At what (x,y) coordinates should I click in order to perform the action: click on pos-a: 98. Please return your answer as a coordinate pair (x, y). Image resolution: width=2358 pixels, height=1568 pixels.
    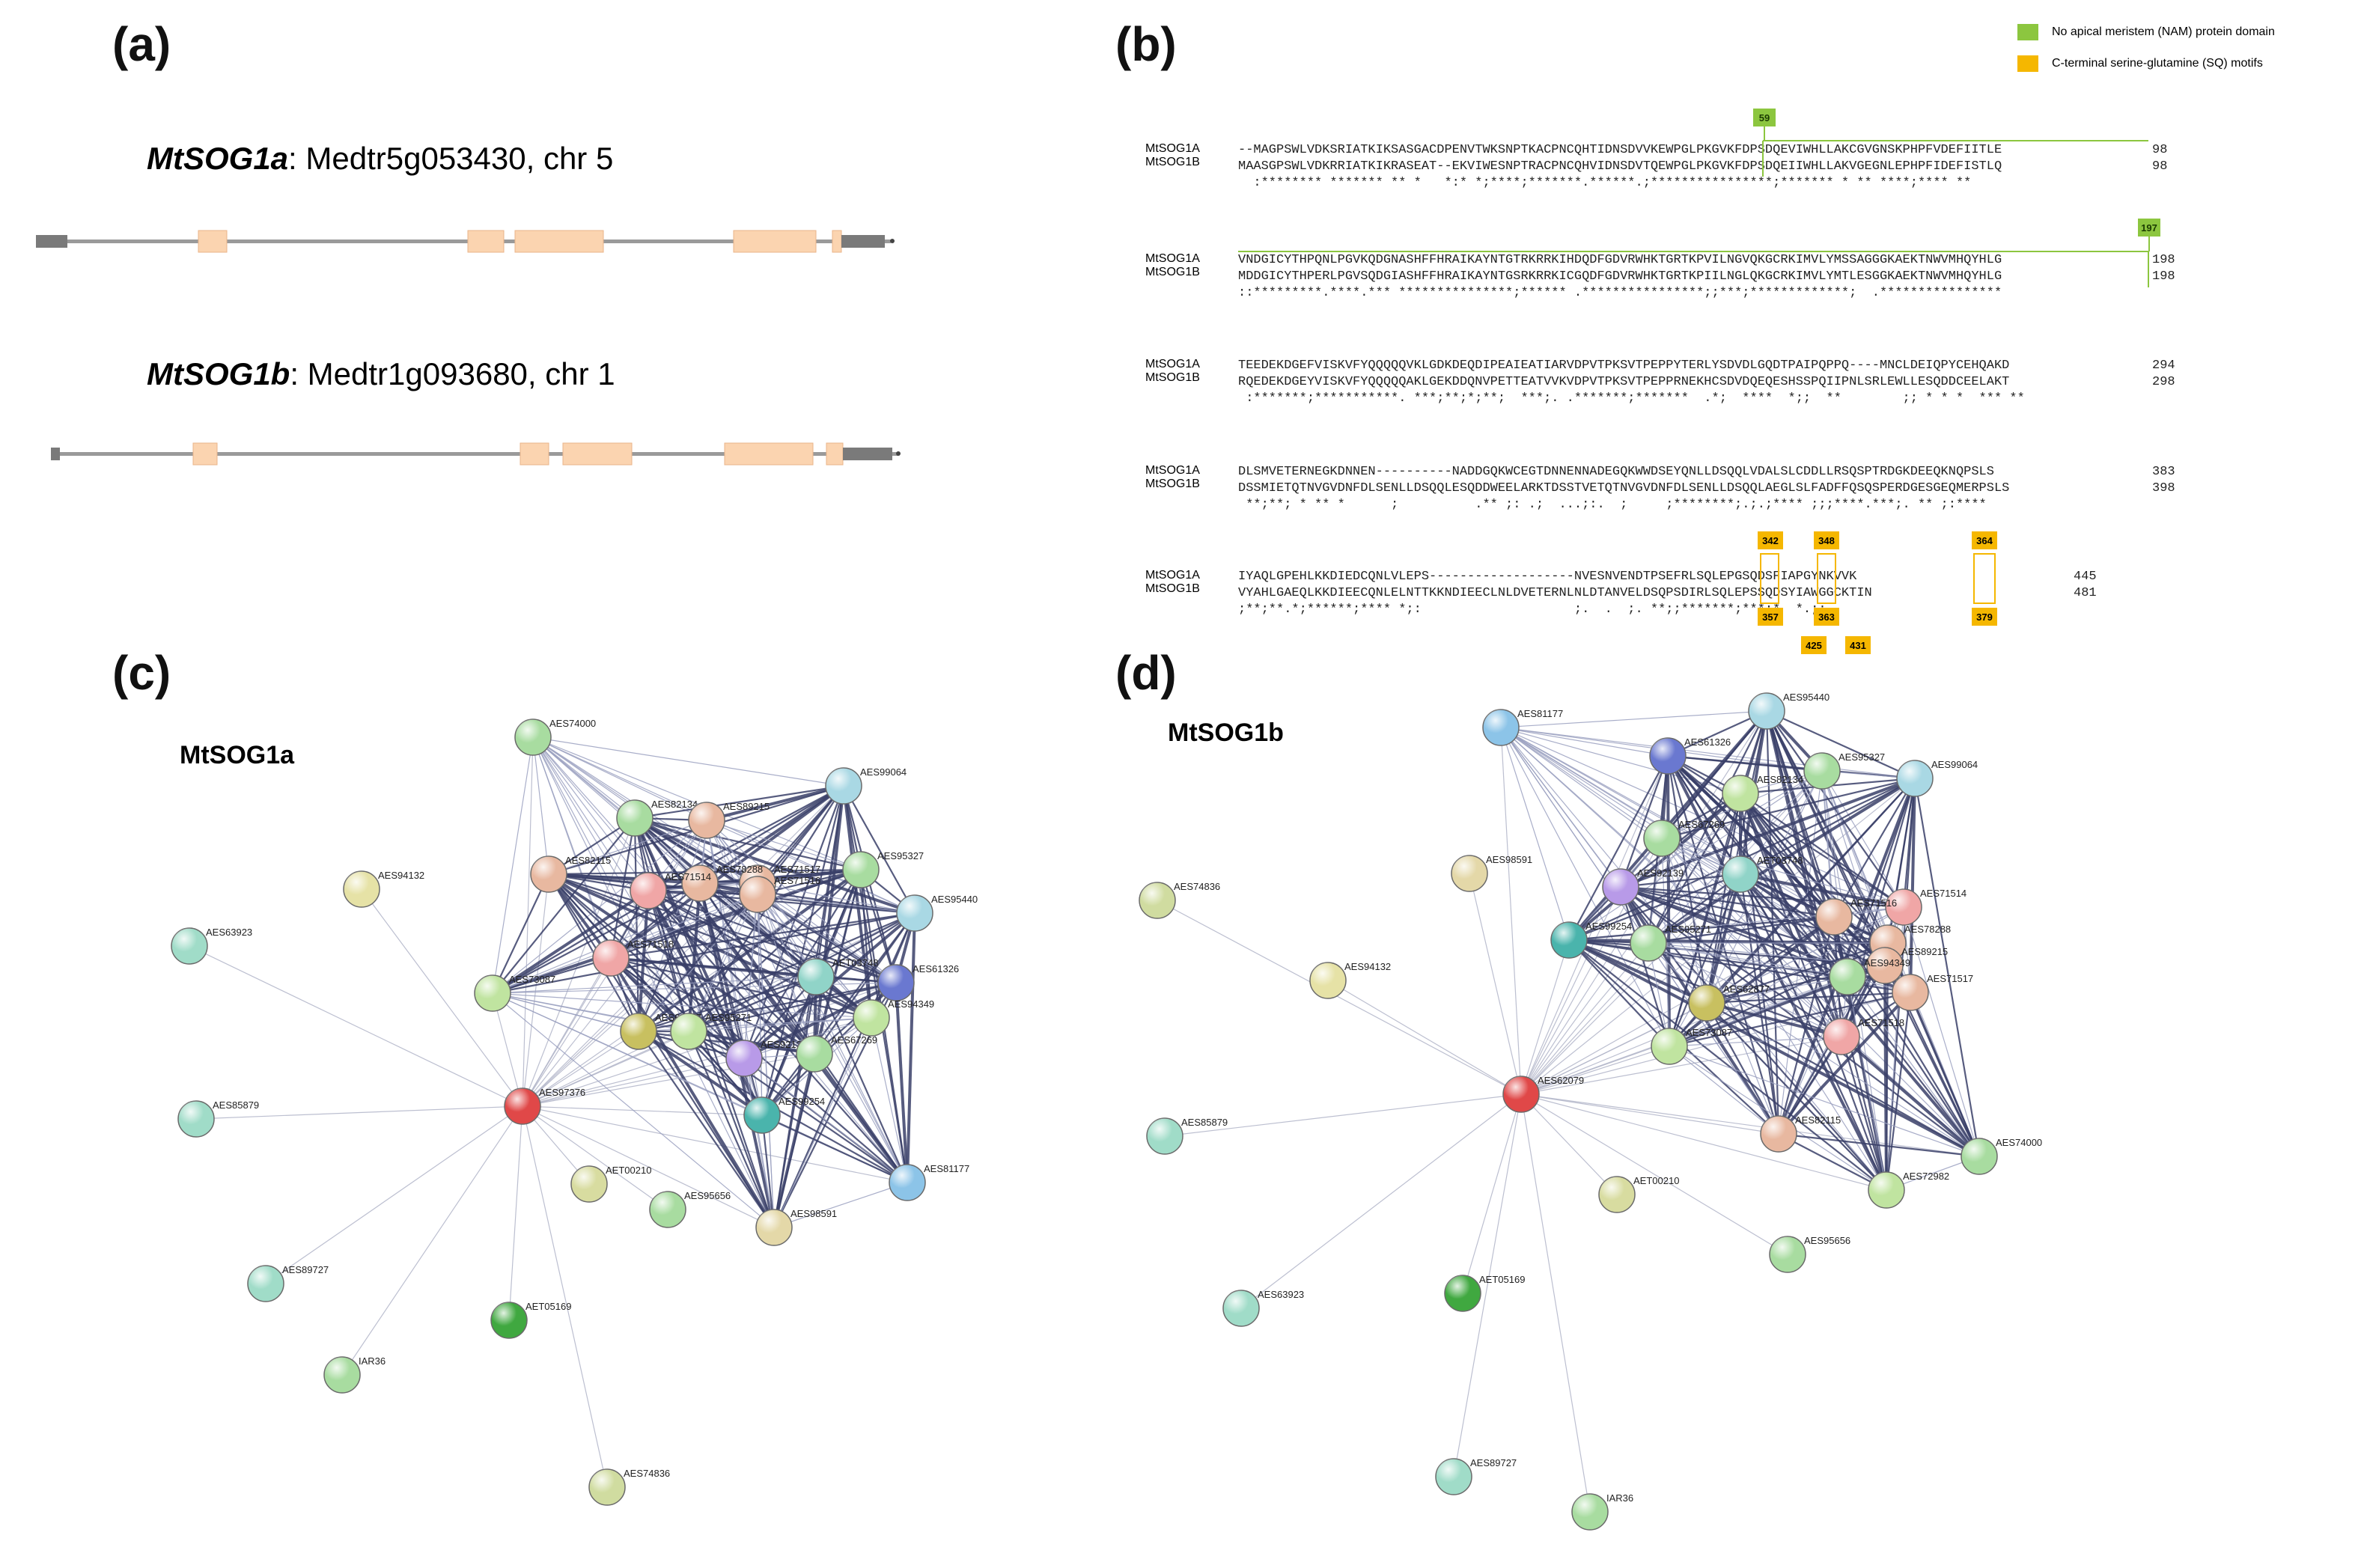
    Looking at the image, I should click on (2160, 150).